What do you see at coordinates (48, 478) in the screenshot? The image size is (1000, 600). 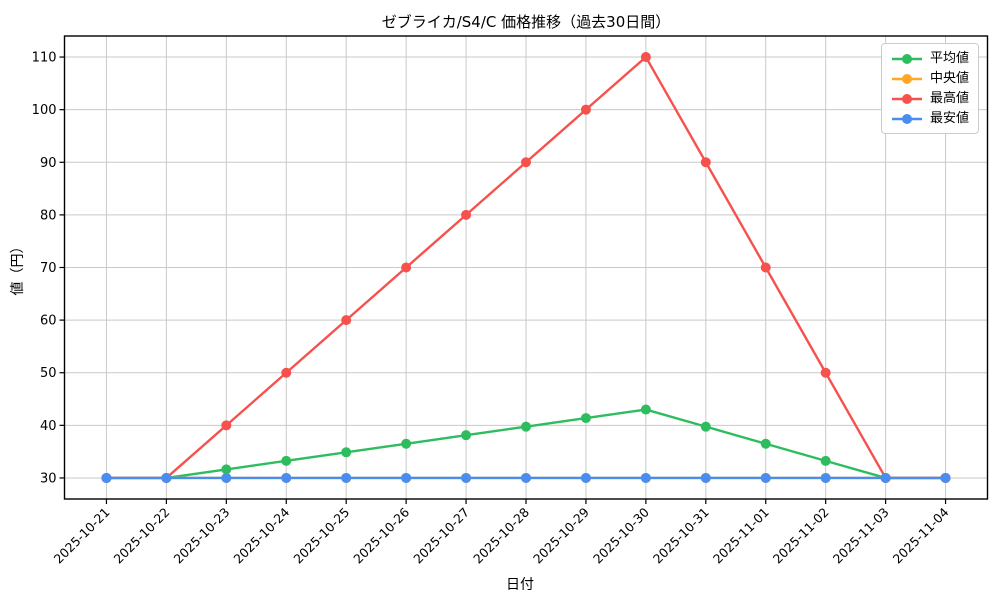 I see `y-tick-label: 30` at bounding box center [48, 478].